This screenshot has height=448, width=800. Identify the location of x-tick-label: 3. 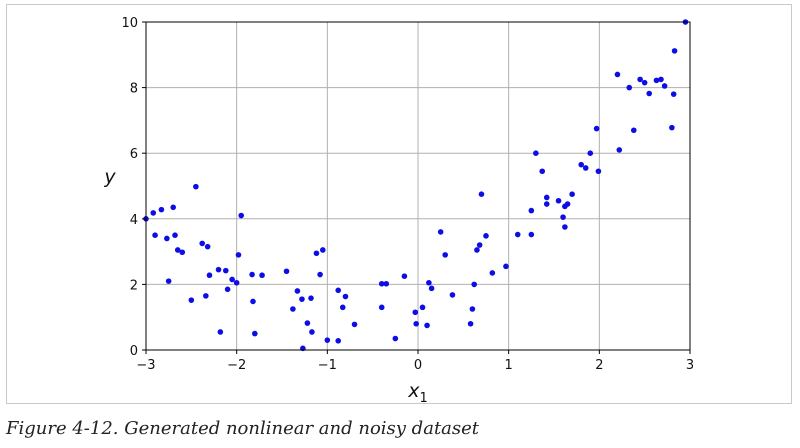
(690, 365).